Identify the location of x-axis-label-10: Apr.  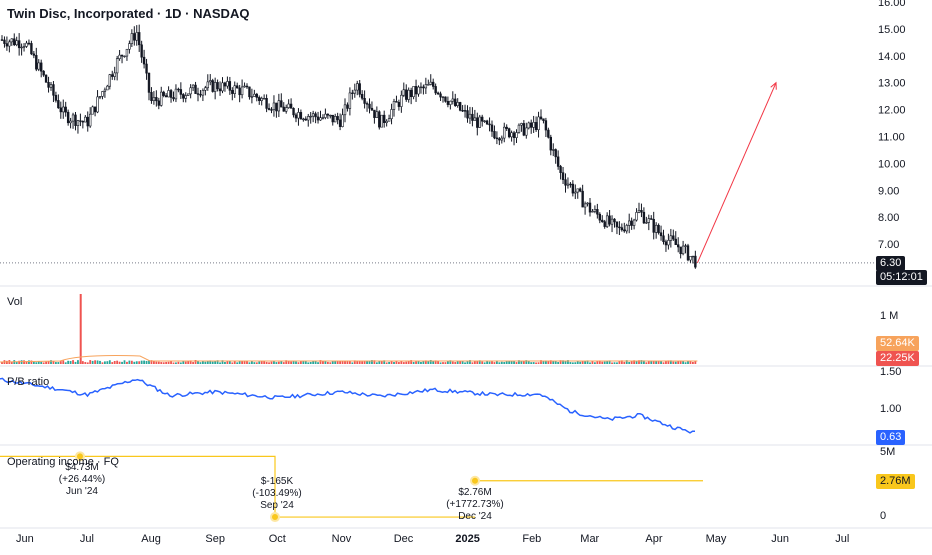
(653, 539).